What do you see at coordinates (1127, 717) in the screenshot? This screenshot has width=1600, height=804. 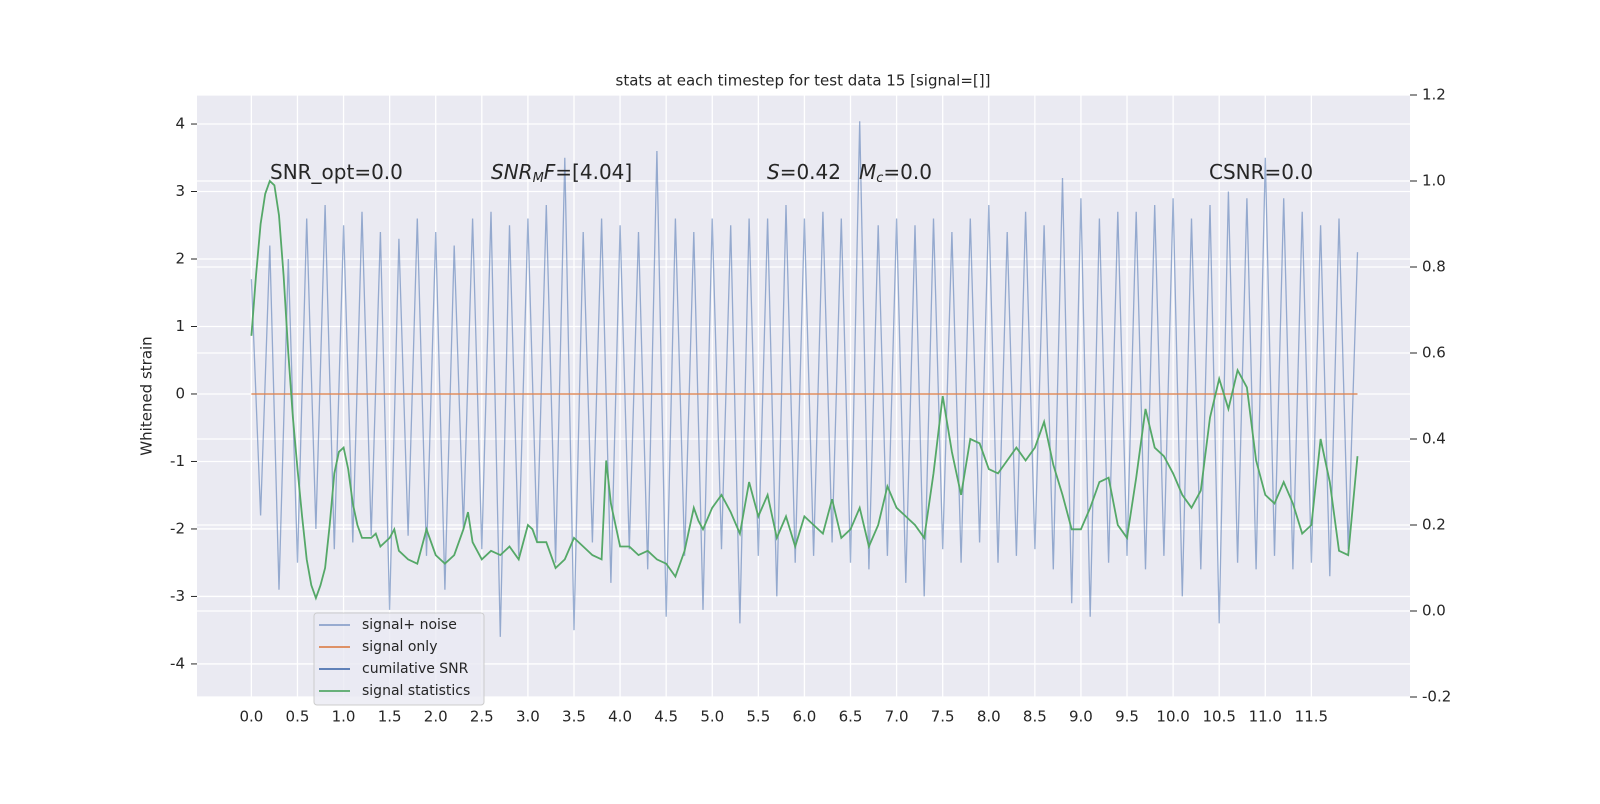 I see `x-tick-label: 9.5` at bounding box center [1127, 717].